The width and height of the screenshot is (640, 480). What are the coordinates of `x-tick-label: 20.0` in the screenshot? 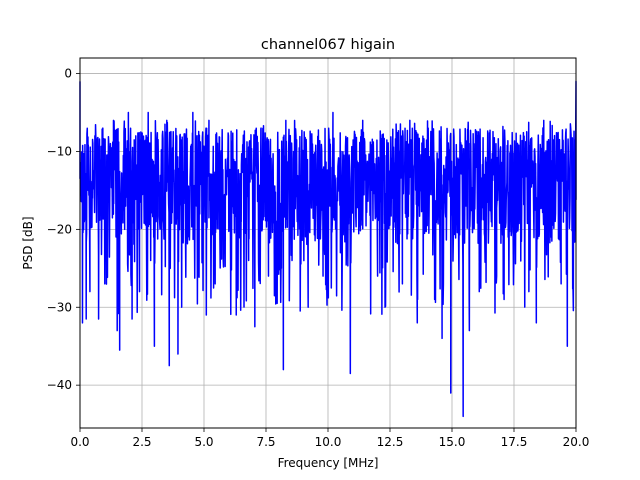 It's located at (576, 442).